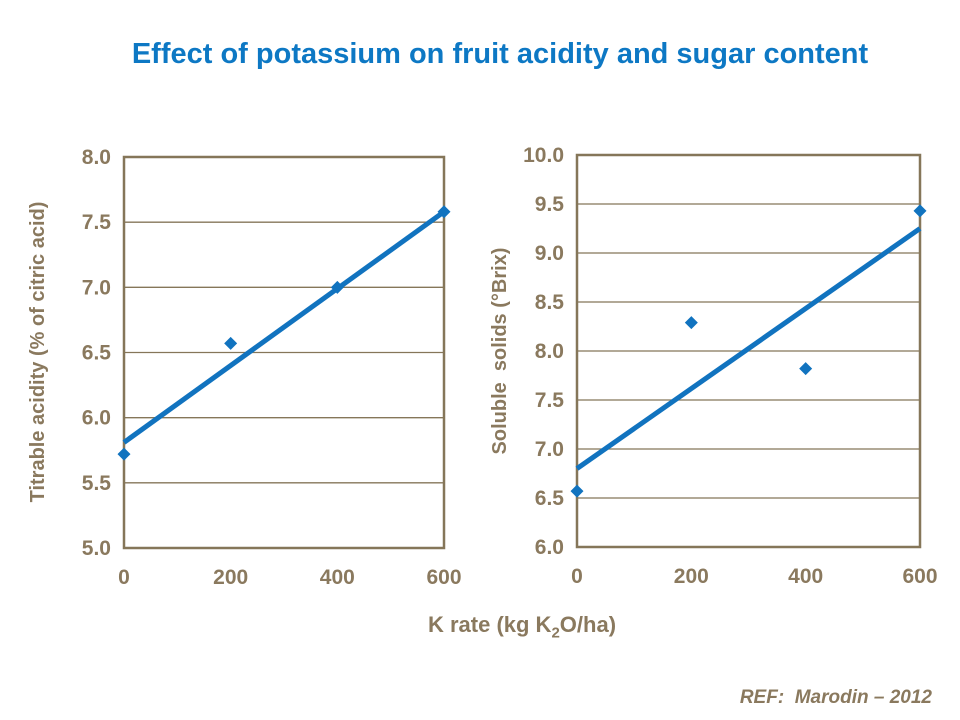 The image size is (960, 720). I want to click on y-tick-label: 9.5, so click(550, 204).